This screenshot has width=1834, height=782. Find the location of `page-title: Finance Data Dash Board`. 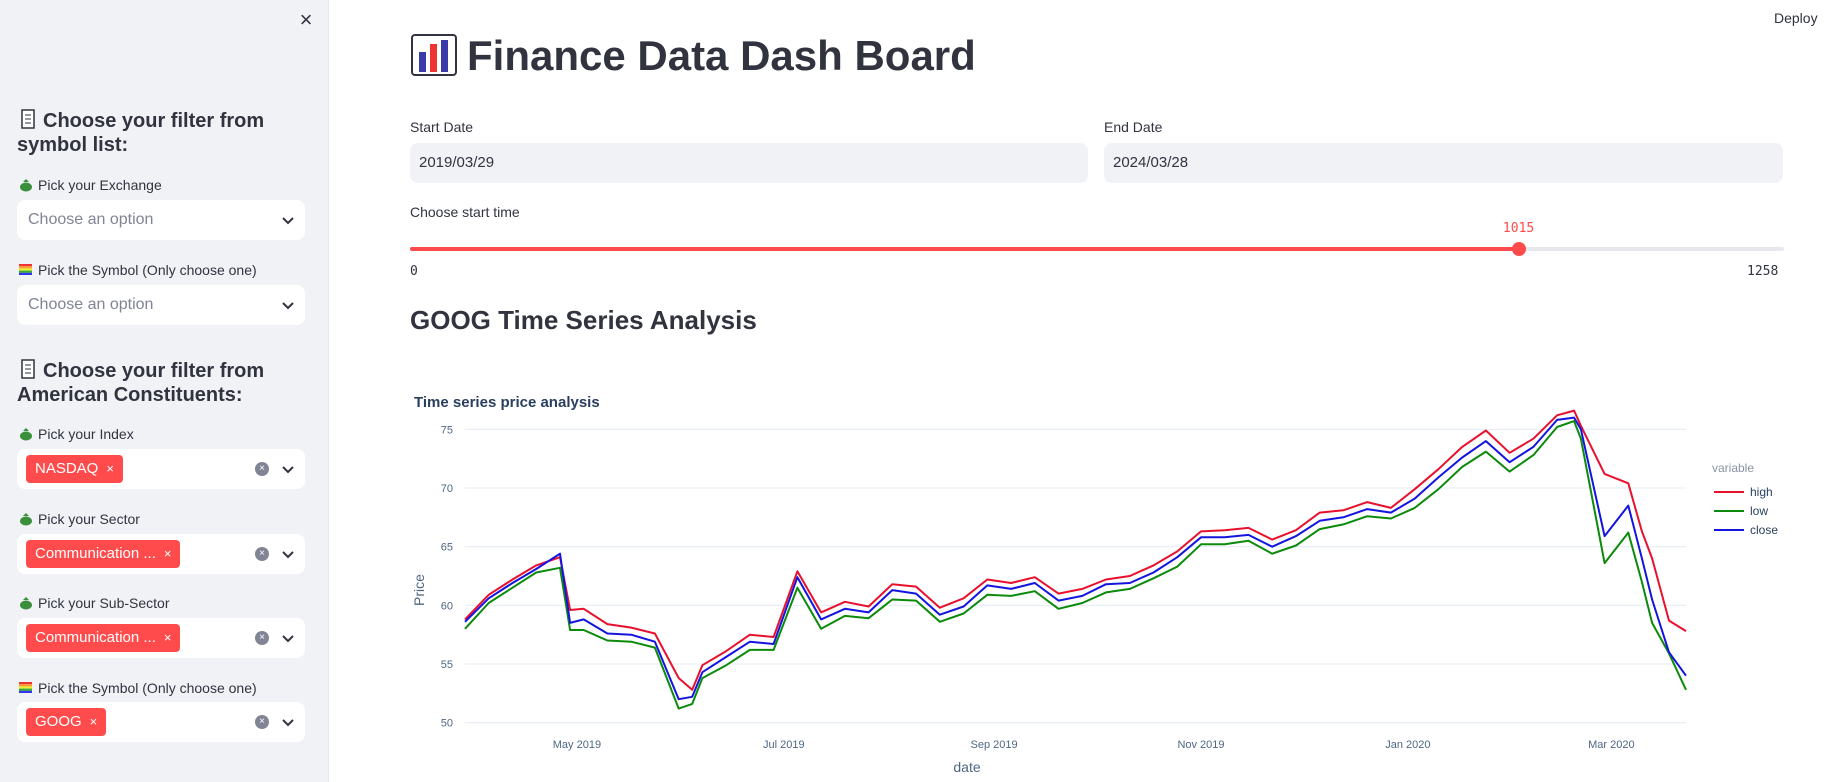

page-title: Finance Data Dash Board is located at coordinates (693, 56).